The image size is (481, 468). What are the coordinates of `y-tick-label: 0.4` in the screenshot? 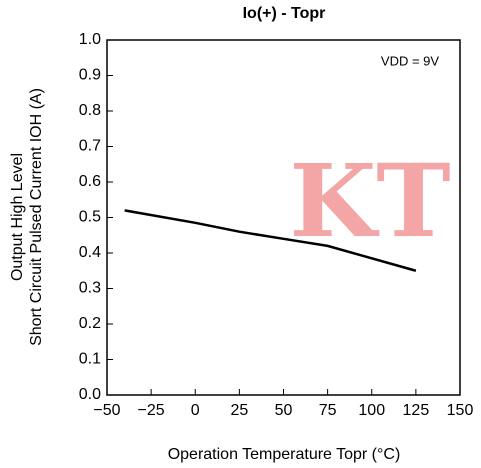 It's located at (90, 252).